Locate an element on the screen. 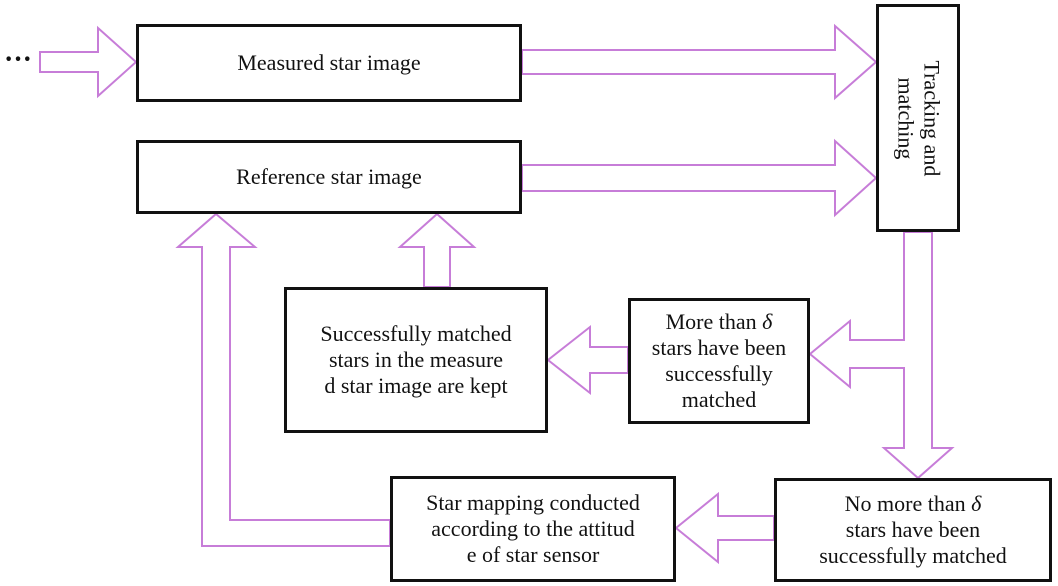 The width and height of the screenshot is (1058, 586). tracking-matching-box: Tracking and matching is located at coordinates (918, 118).